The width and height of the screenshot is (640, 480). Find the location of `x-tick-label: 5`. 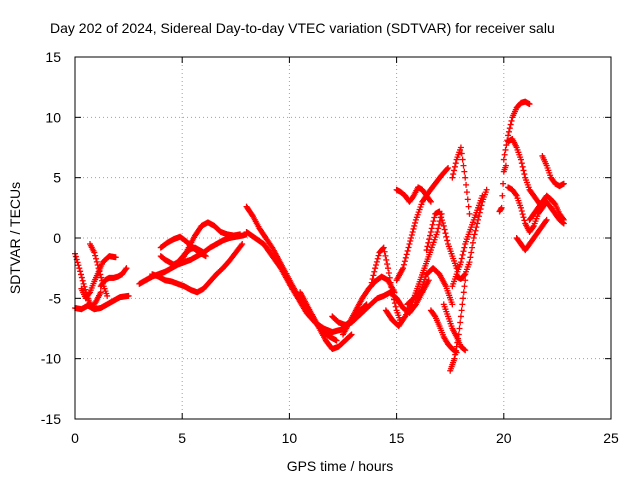

x-tick-label: 5 is located at coordinates (182, 438).